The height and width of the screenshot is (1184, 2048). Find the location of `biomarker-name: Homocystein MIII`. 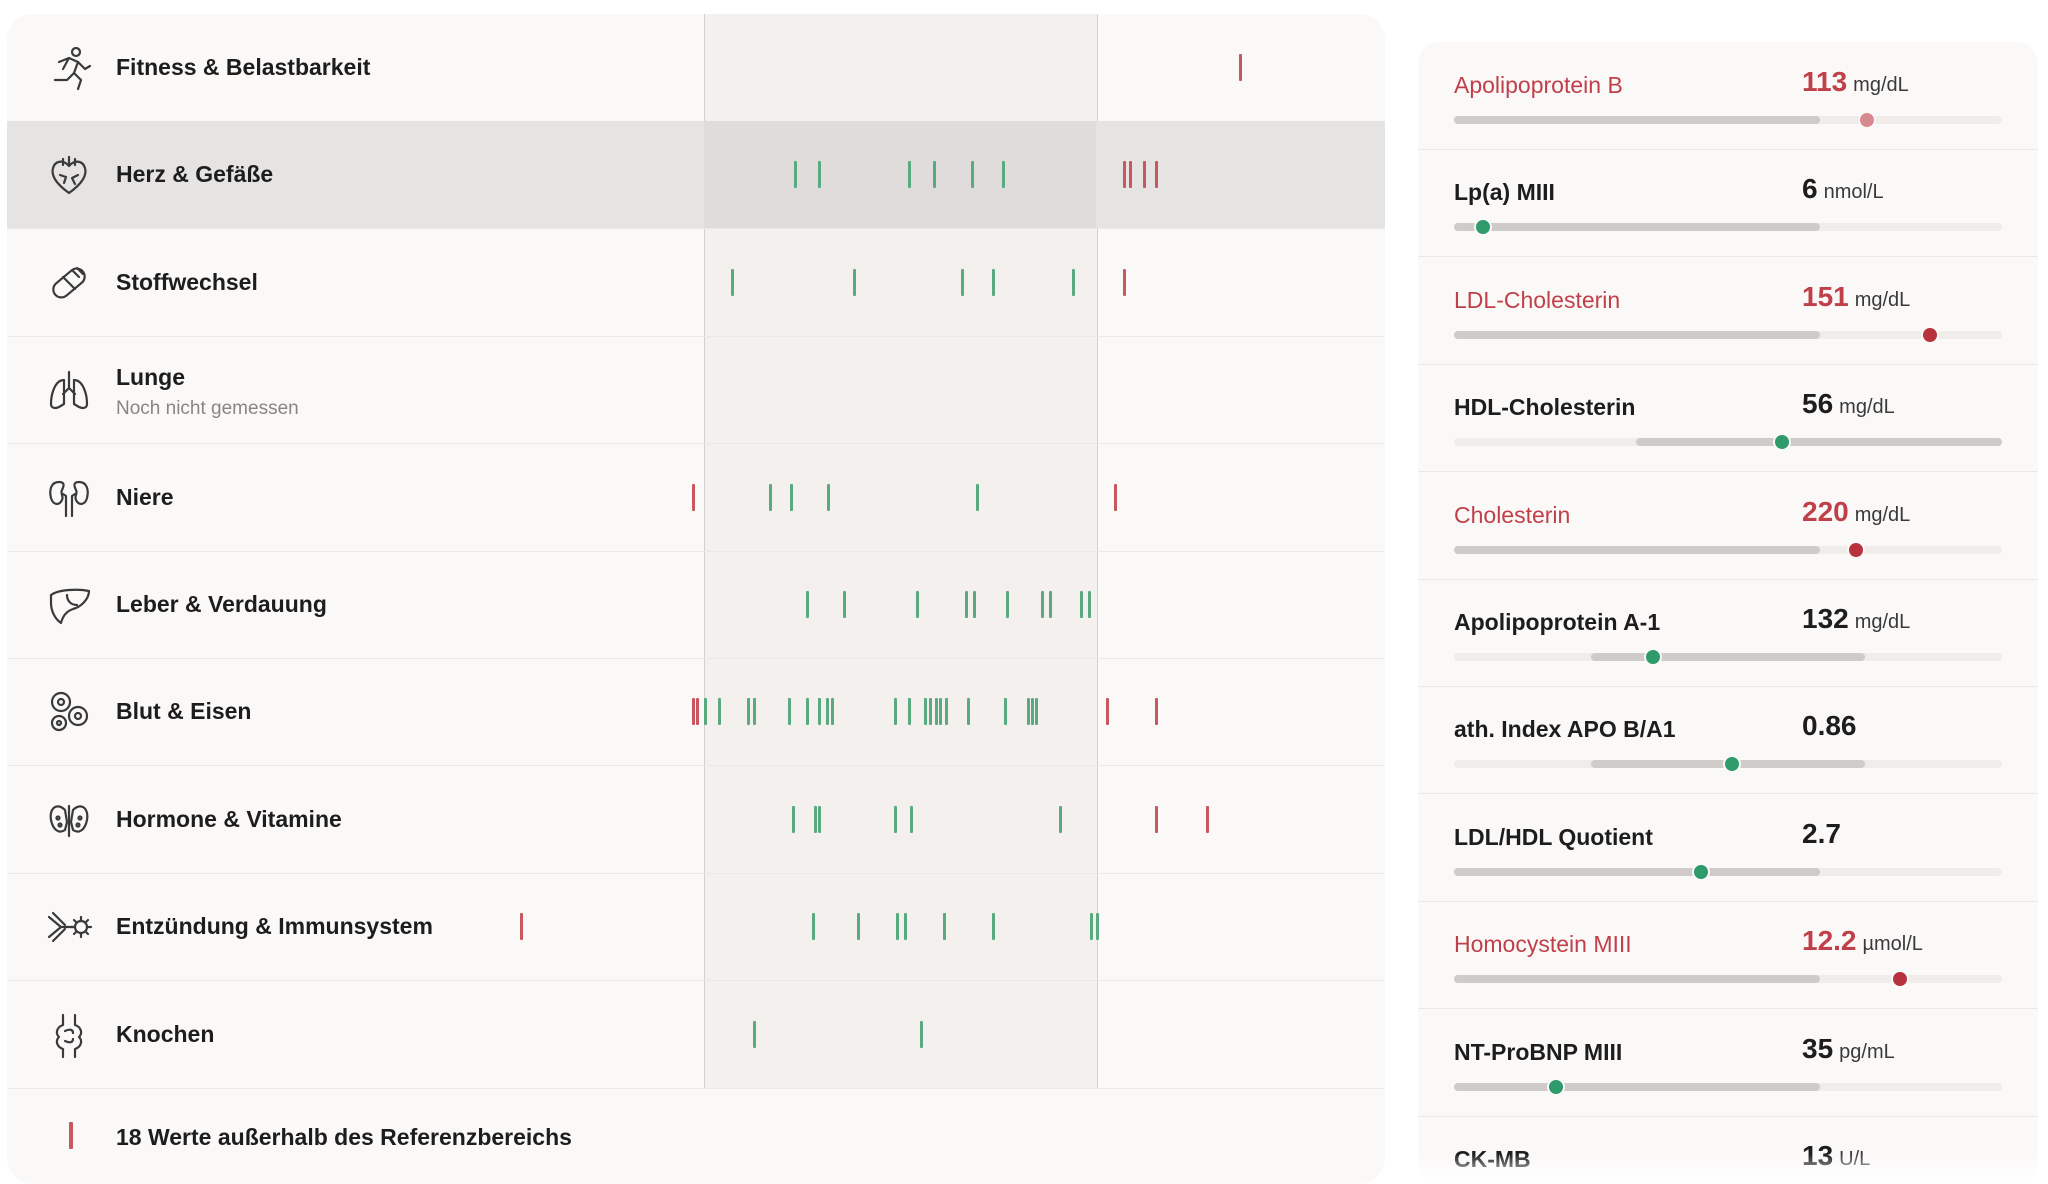

biomarker-name: Homocystein MIII is located at coordinates (1543, 944).